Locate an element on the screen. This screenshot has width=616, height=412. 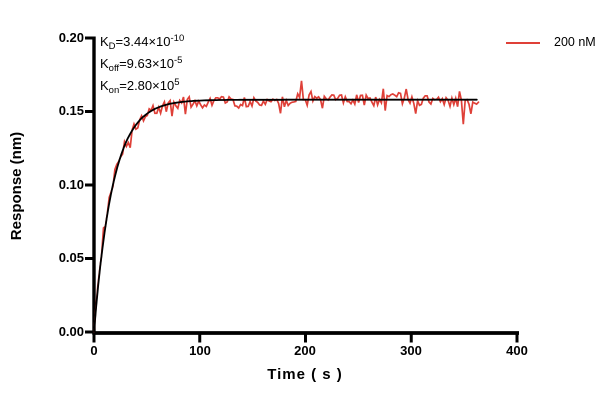
kon-annotation: Kon=2.80×105 is located at coordinates (140, 86).